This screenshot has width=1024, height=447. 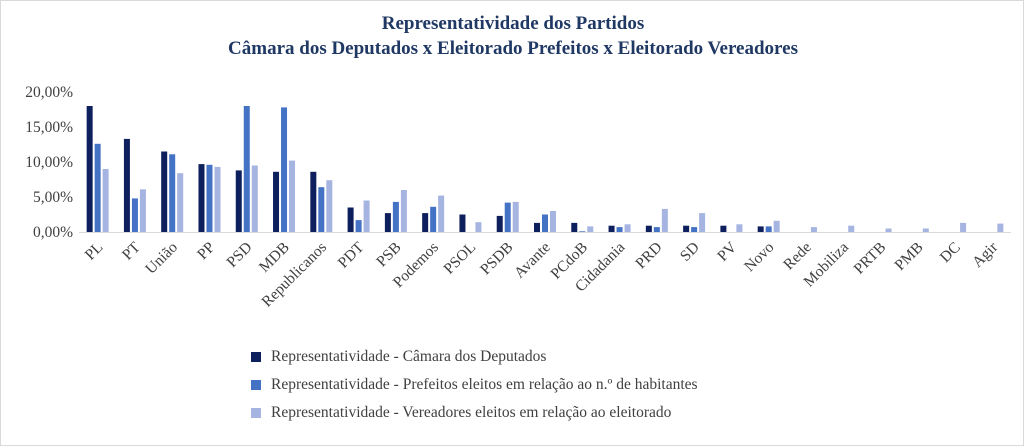 I want to click on x-tick-label: PP, so click(x=206, y=251).